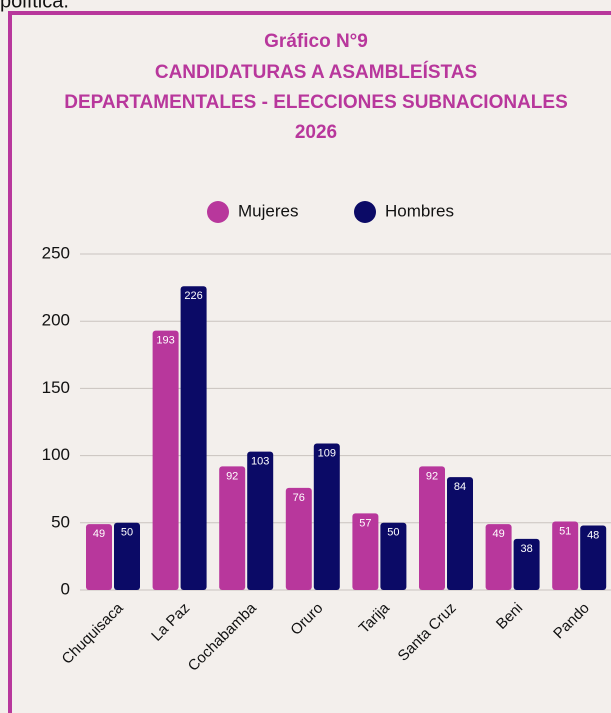 The image size is (611, 713). What do you see at coordinates (460, 487) in the screenshot?
I see `value-label: 84` at bounding box center [460, 487].